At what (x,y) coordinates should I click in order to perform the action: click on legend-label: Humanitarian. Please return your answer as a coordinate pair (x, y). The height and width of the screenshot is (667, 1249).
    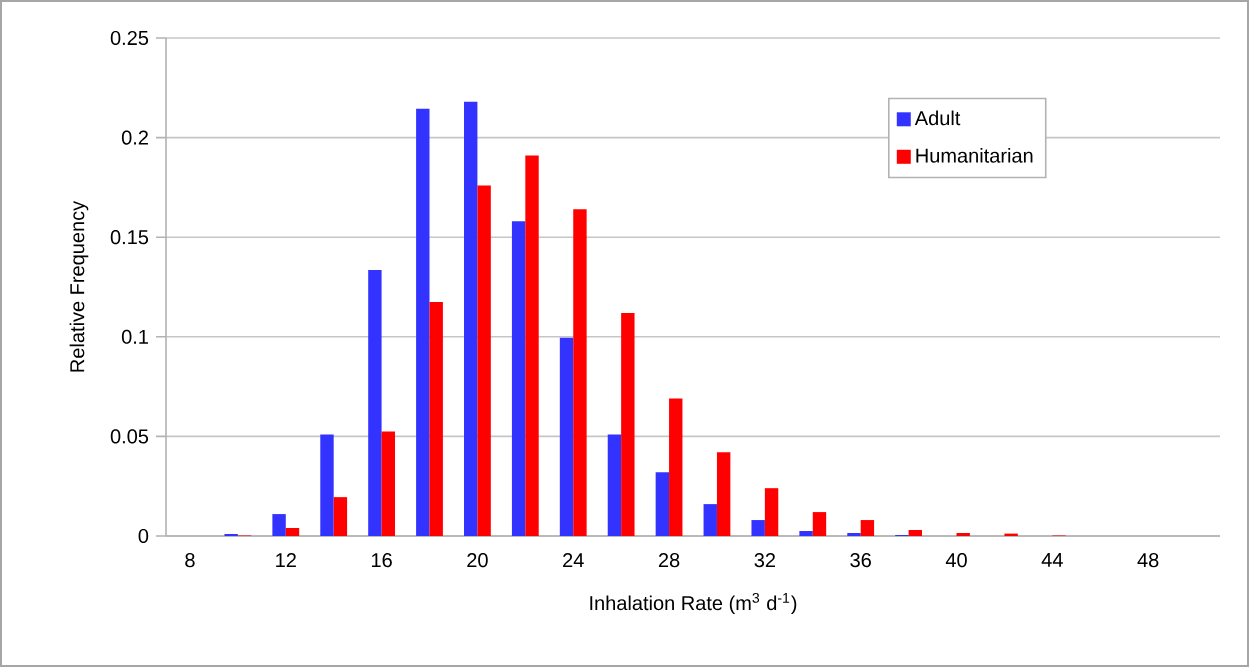
    Looking at the image, I should click on (974, 155).